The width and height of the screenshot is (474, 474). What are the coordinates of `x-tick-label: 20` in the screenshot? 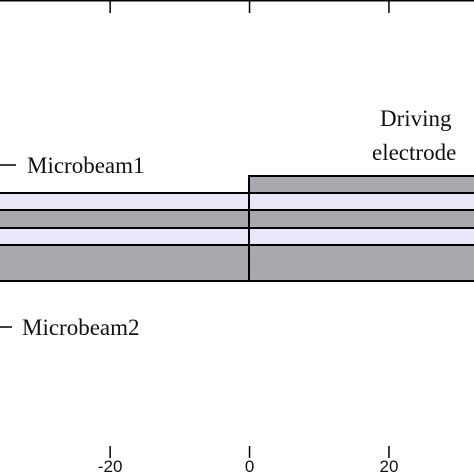 It's located at (388, 465).